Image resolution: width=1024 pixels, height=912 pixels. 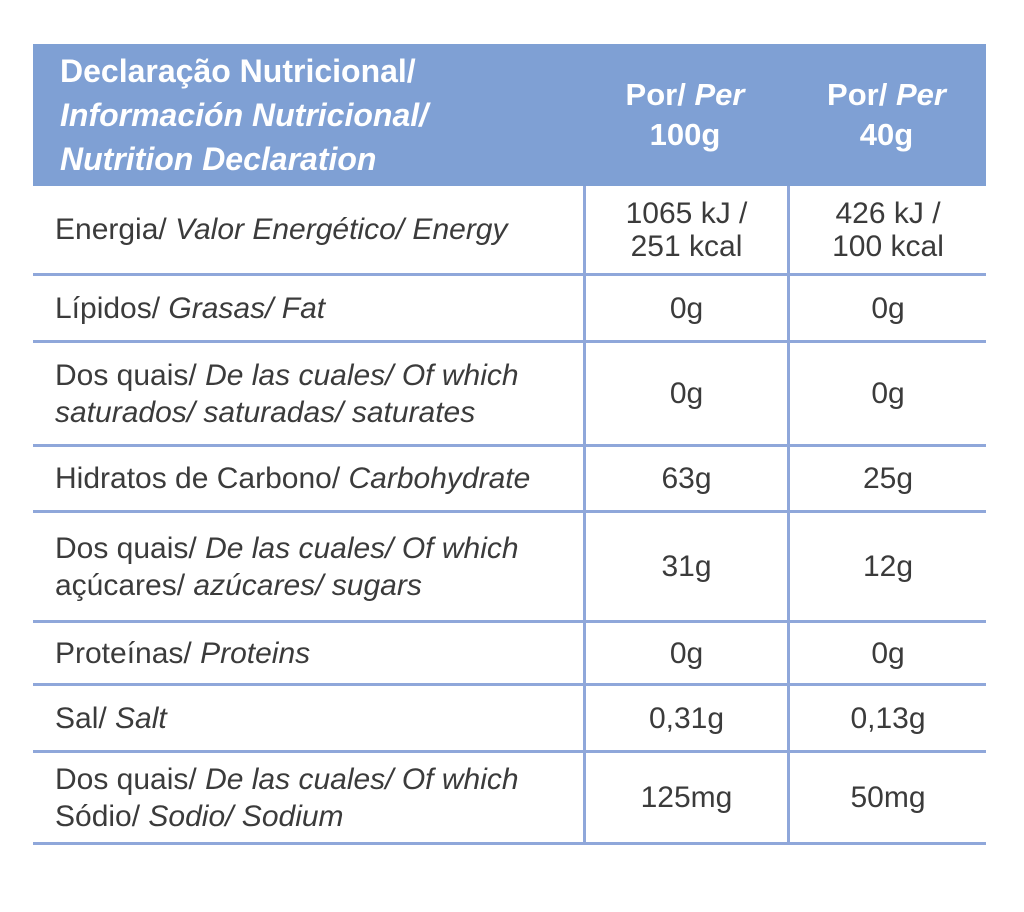 What do you see at coordinates (81, 718) in the screenshot?
I see `label-regular: Sal/` at bounding box center [81, 718].